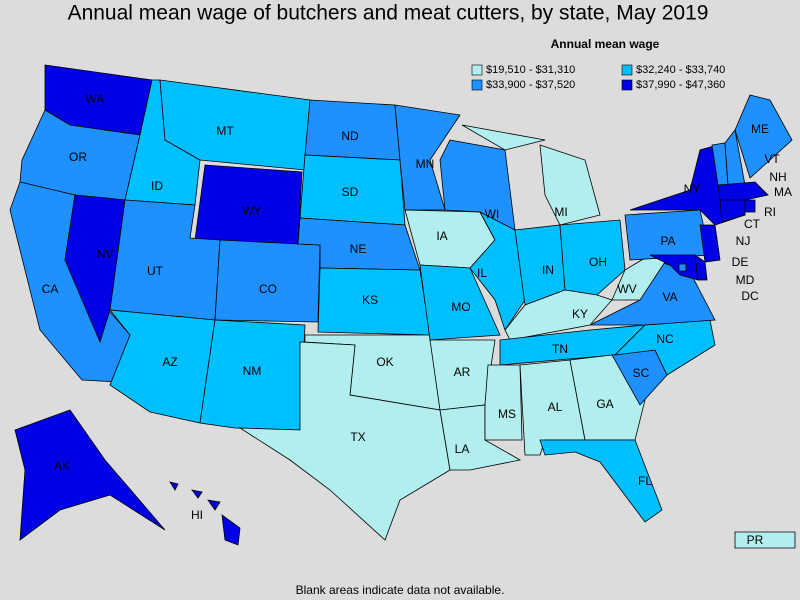 This screenshot has height=600, width=800. Describe the element at coordinates (357, 437) in the screenshot. I see `state-label: TX` at that location.